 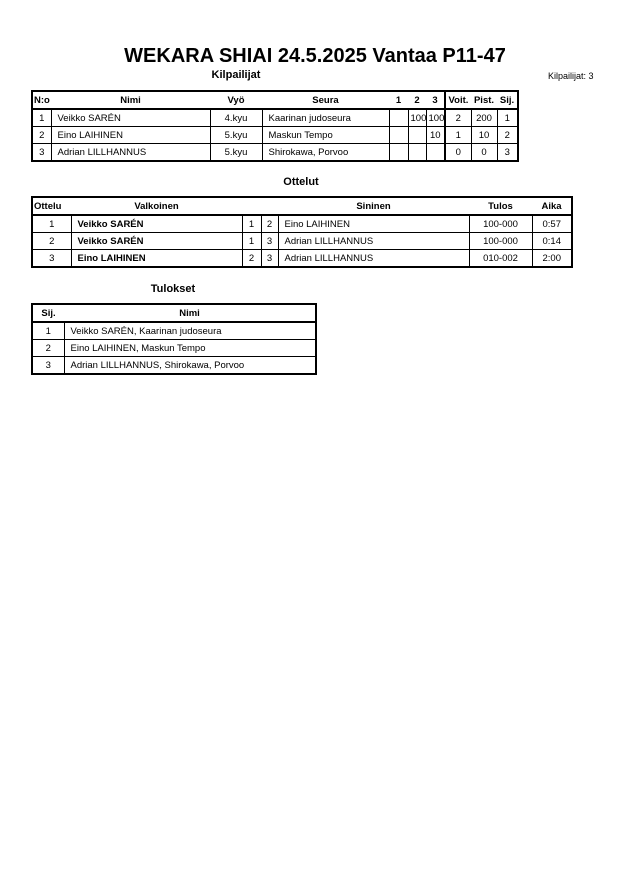 I want to click on header-cell: 1, so click(x=398, y=100).